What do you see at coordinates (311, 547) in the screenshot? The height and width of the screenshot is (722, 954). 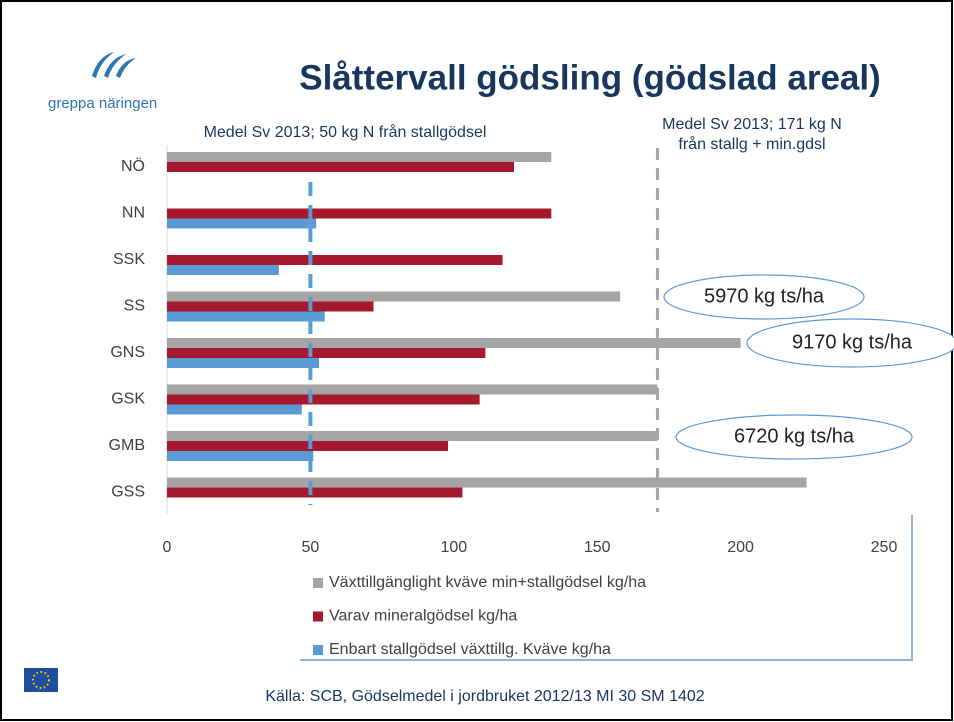 I see `x-tick-label: 50` at bounding box center [311, 547].